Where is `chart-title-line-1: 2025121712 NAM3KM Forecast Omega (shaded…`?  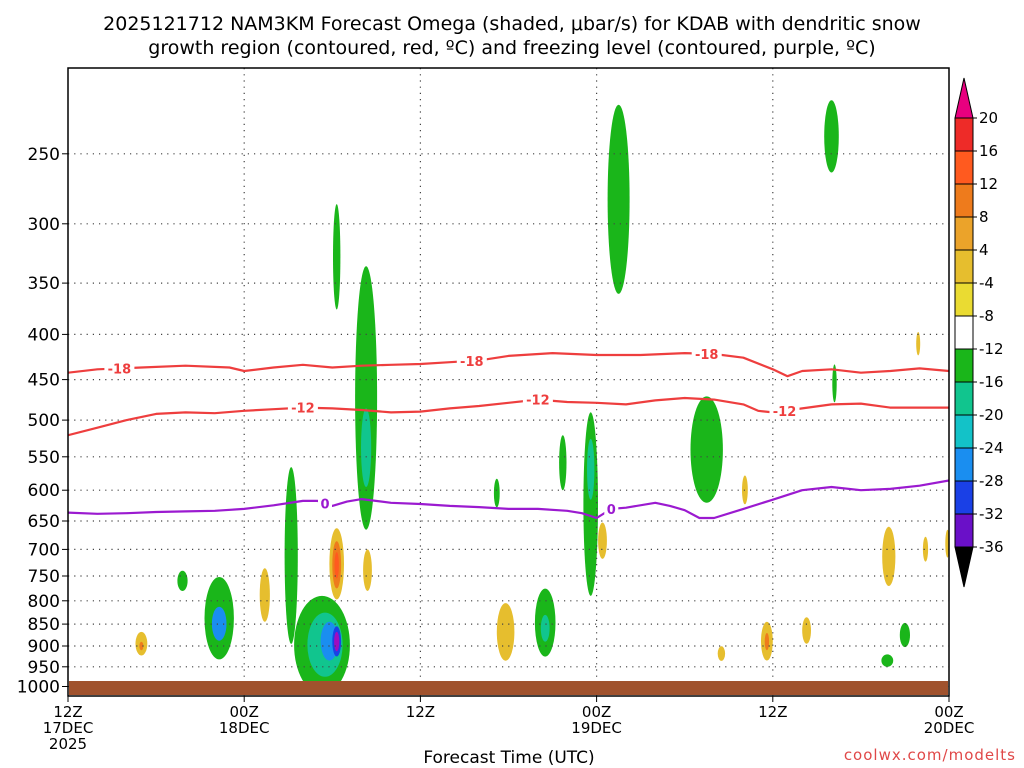 chart-title-line-1: 2025121712 NAM3KM Forecast Omega (shaded… is located at coordinates (512, 24).